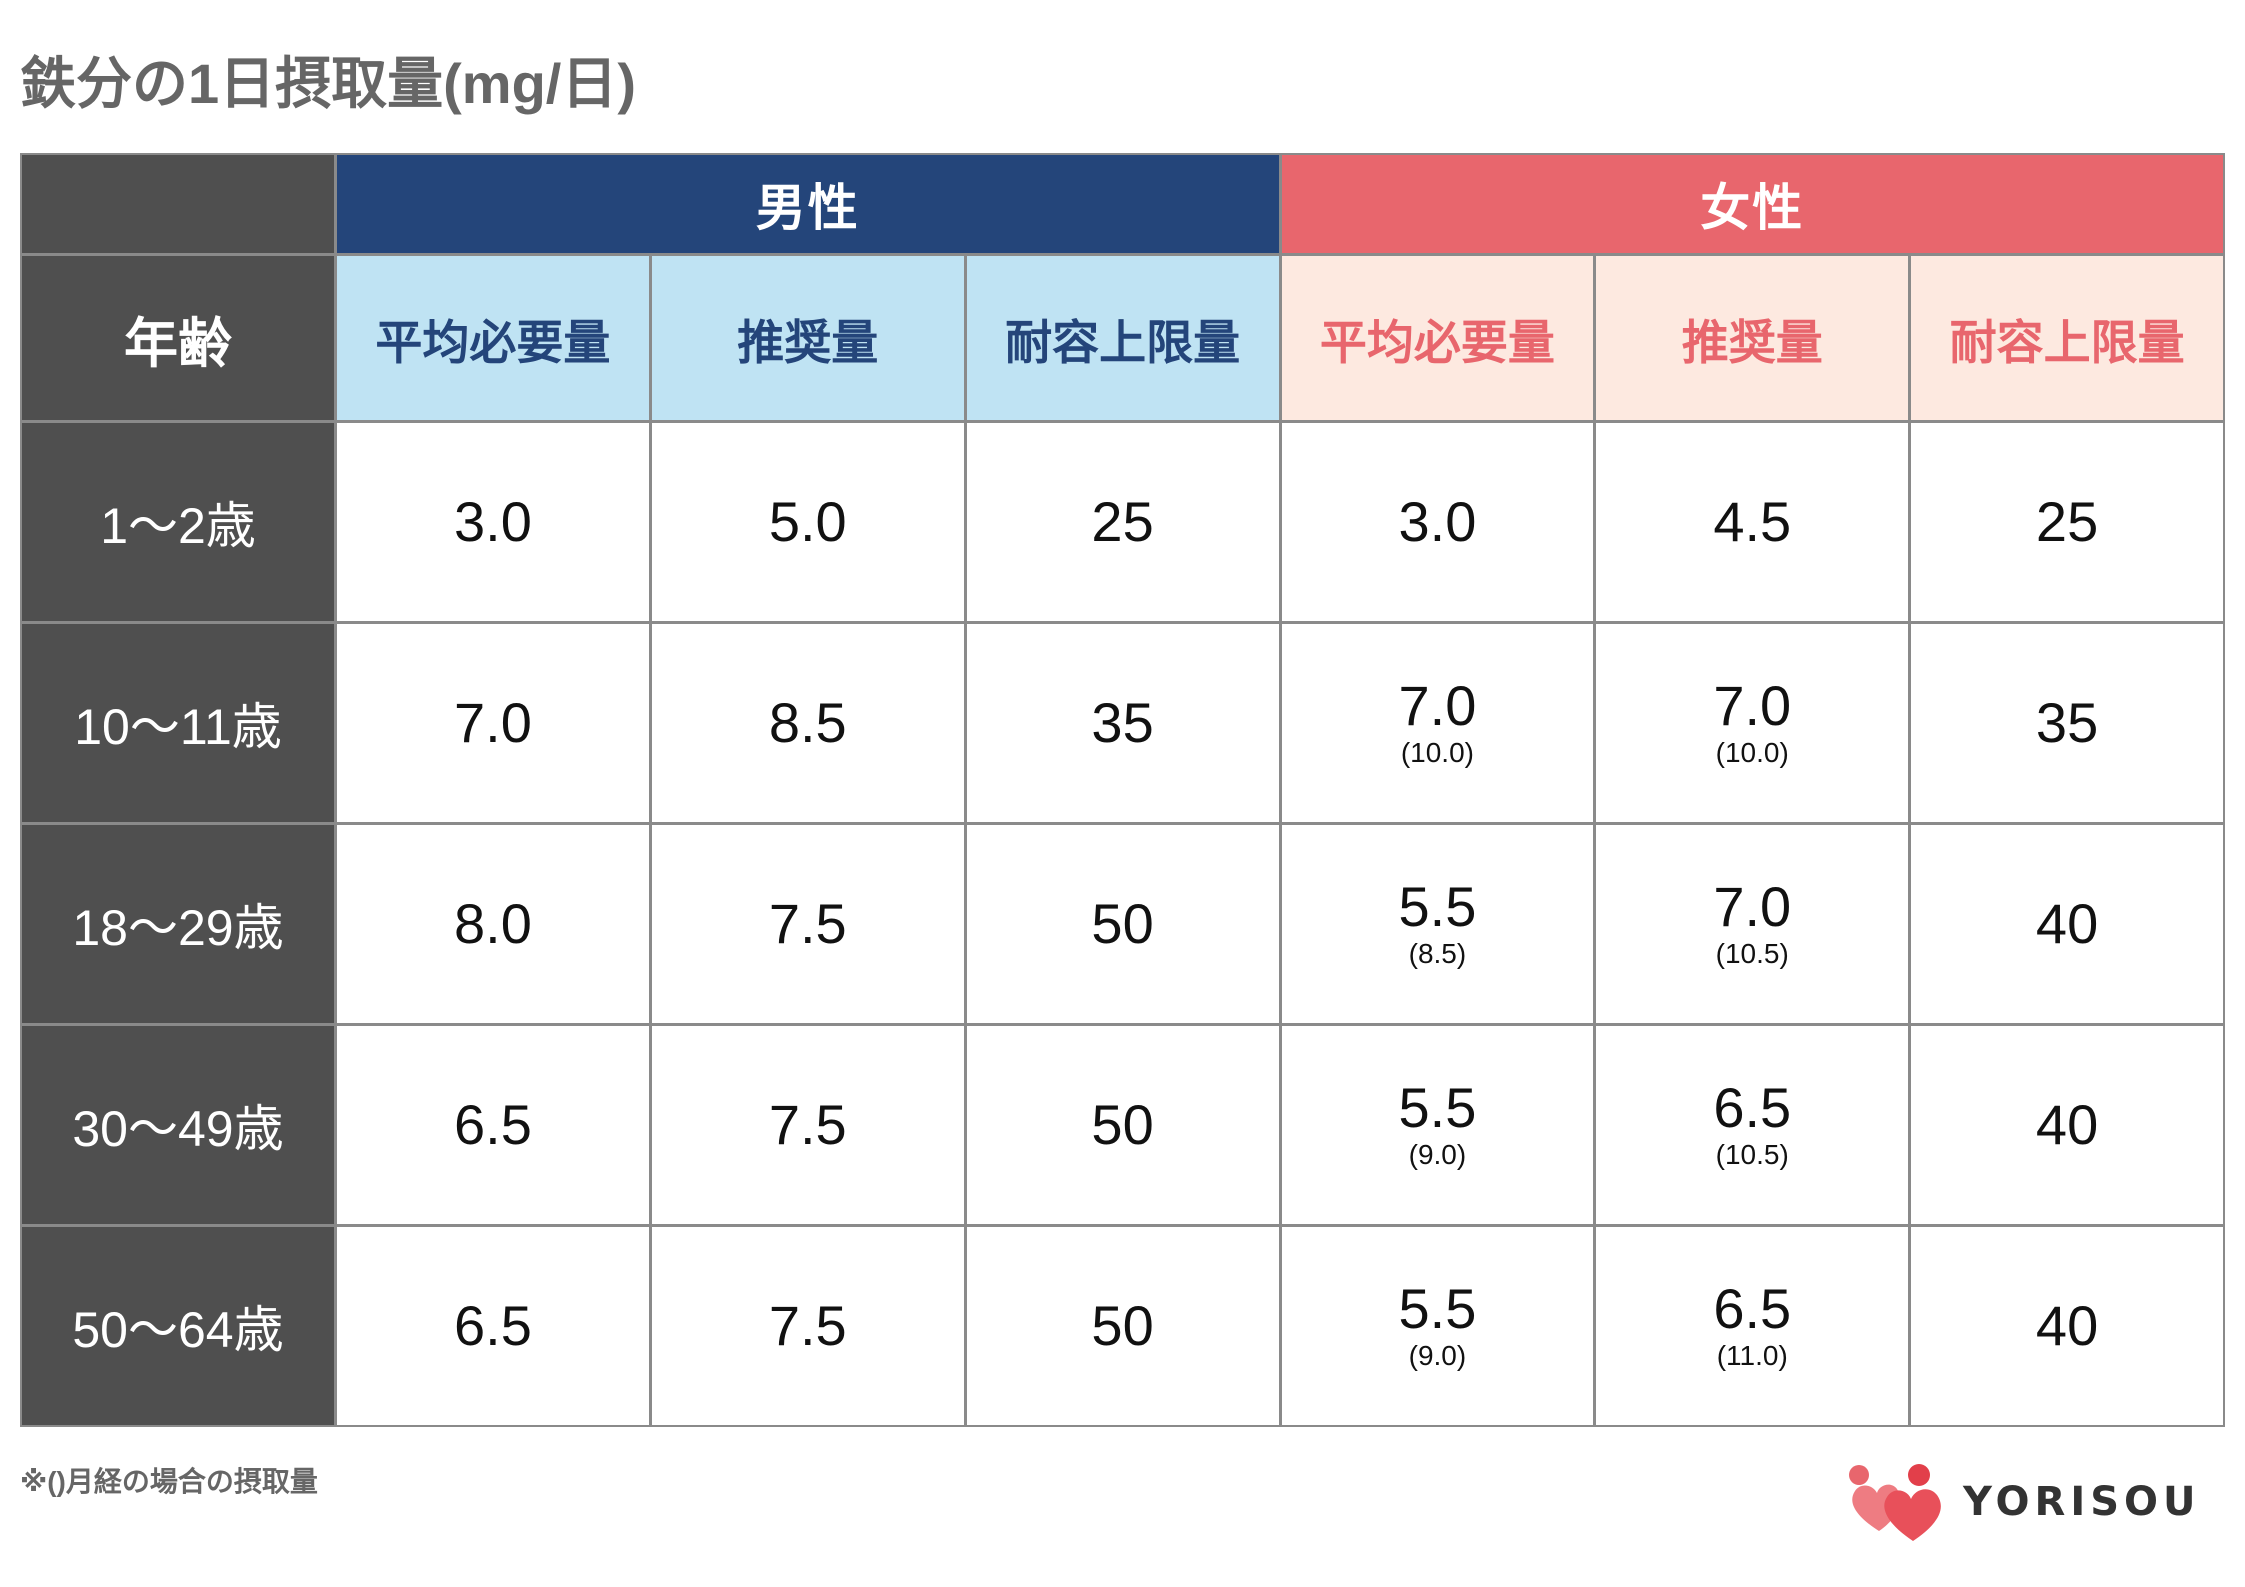  I want to click on age-row-label: 10〜11歳, so click(178, 723).